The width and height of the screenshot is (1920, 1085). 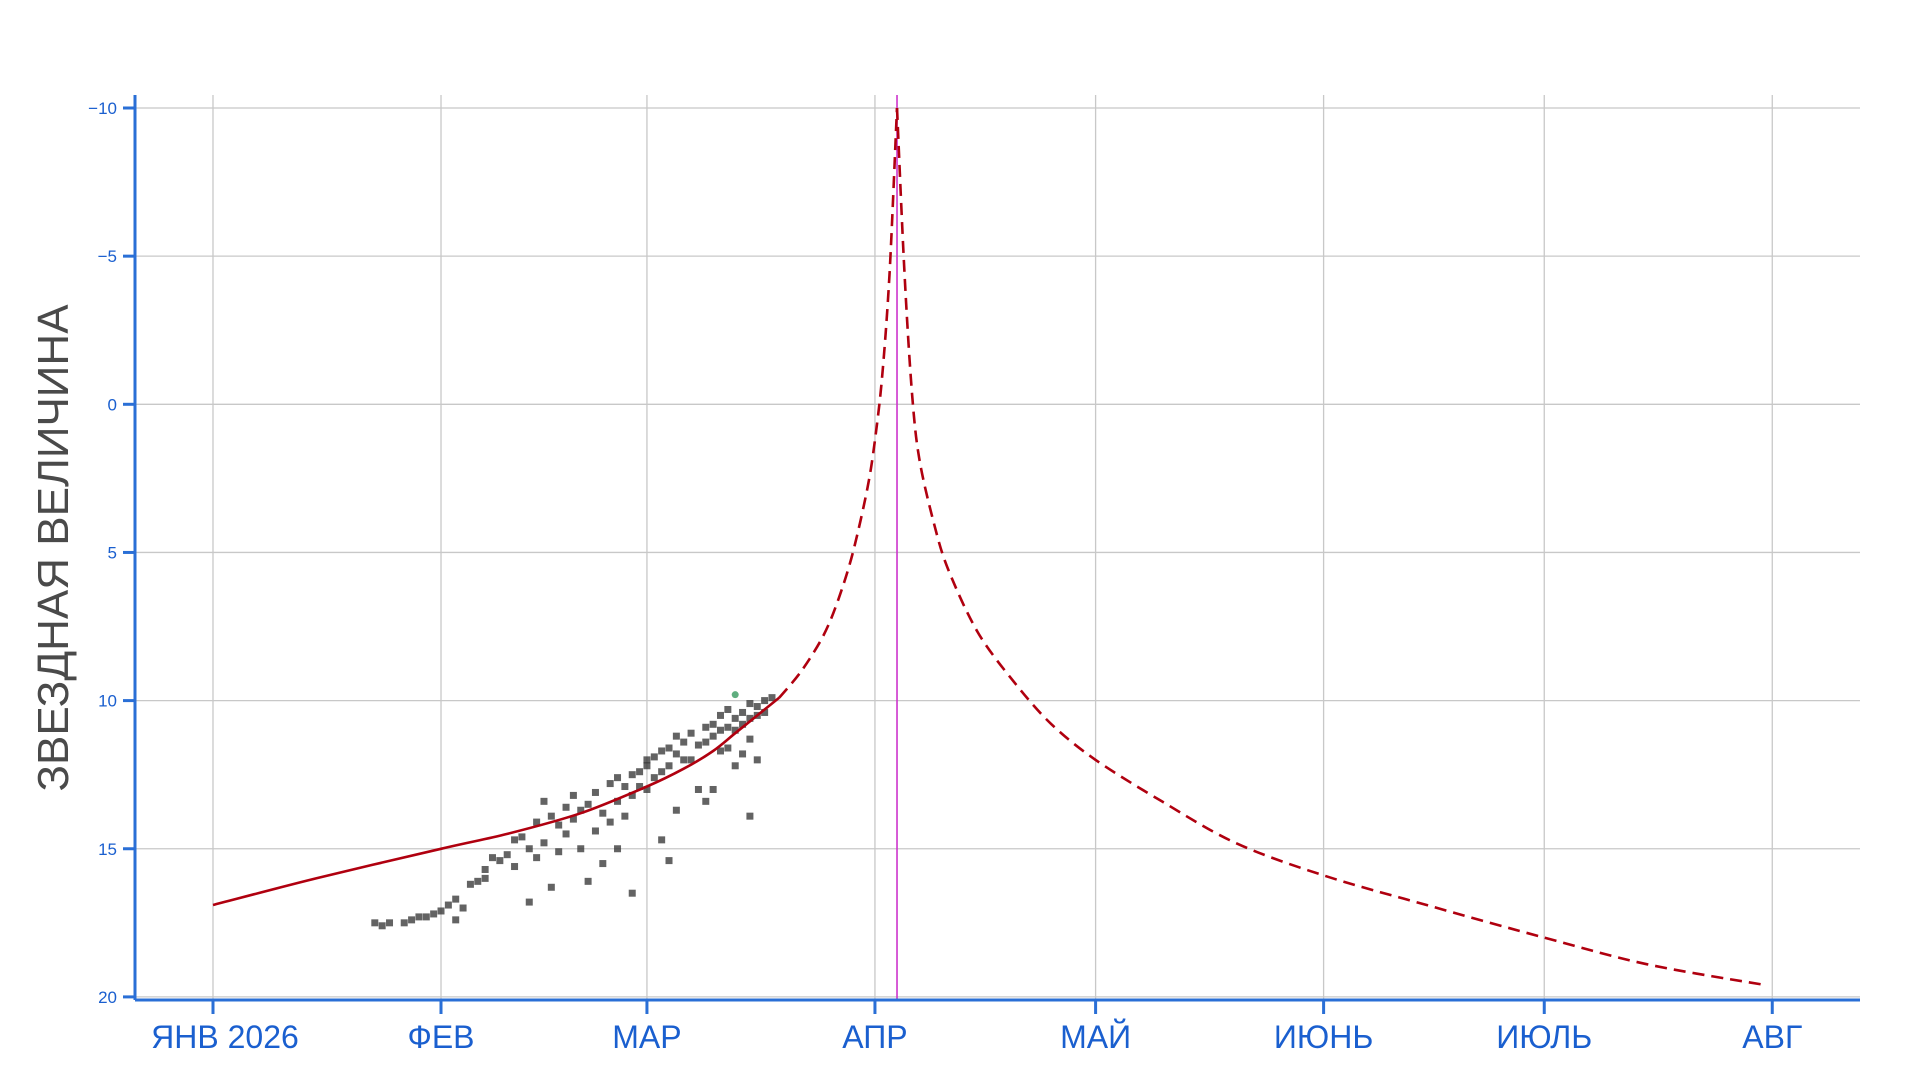 I want to click on x-tick-label: МАЙ, so click(x=1095, y=1037).